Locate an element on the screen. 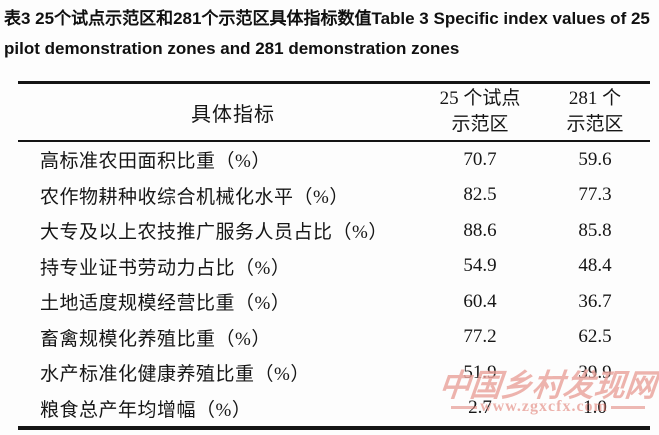  header-demo-zones: 281 个 示范区 is located at coordinates (595, 112).